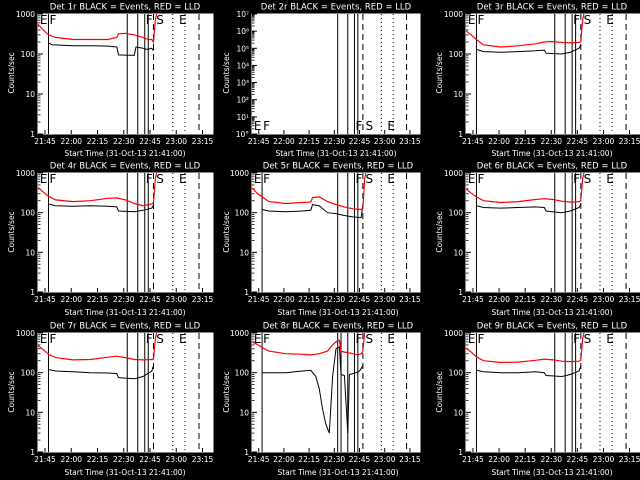 Image resolution: width=640 pixels, height=480 pixels. I want to click on panel-title: Det 4r BLACK = Events, RED = LLD, so click(125, 167).